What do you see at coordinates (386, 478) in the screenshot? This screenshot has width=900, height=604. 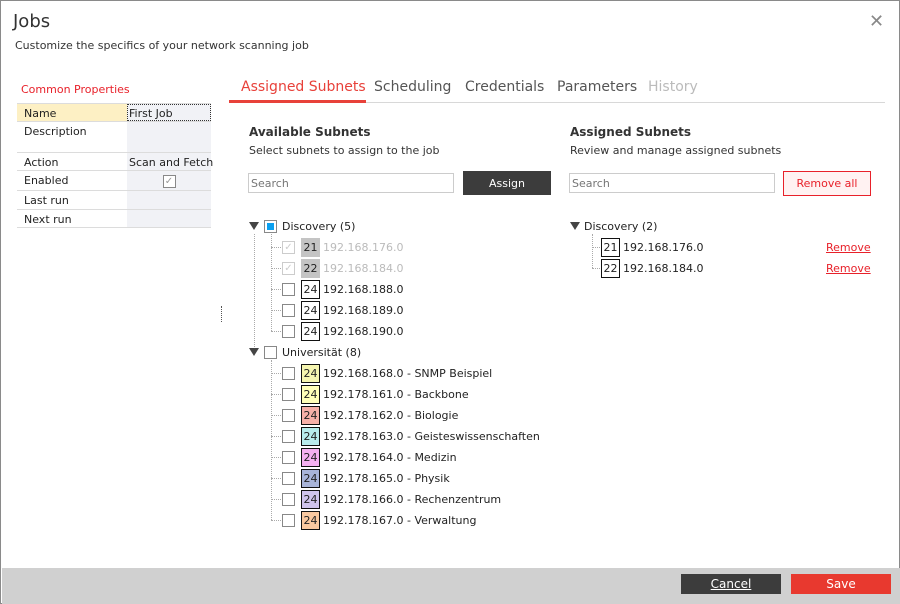 I see `subnet-label: 192.178.165.0 - Physik` at bounding box center [386, 478].